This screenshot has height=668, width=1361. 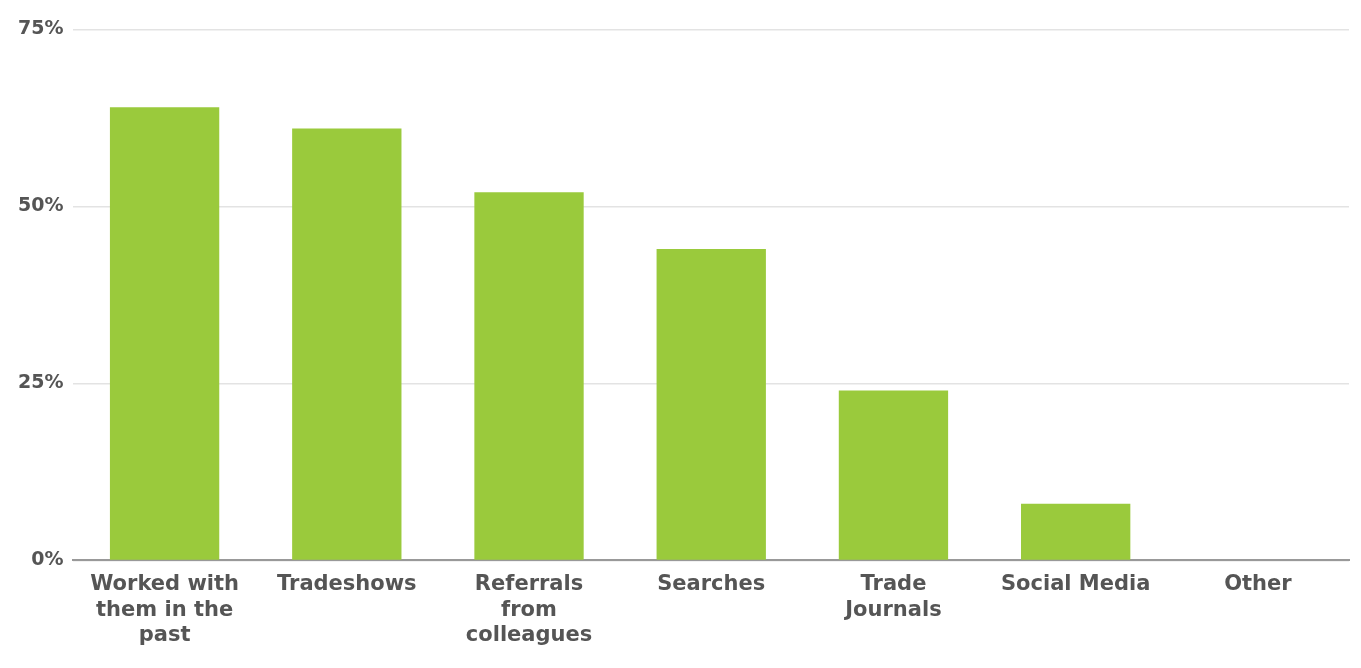 What do you see at coordinates (40, 204) in the screenshot?
I see `y-tick-label: 50%` at bounding box center [40, 204].